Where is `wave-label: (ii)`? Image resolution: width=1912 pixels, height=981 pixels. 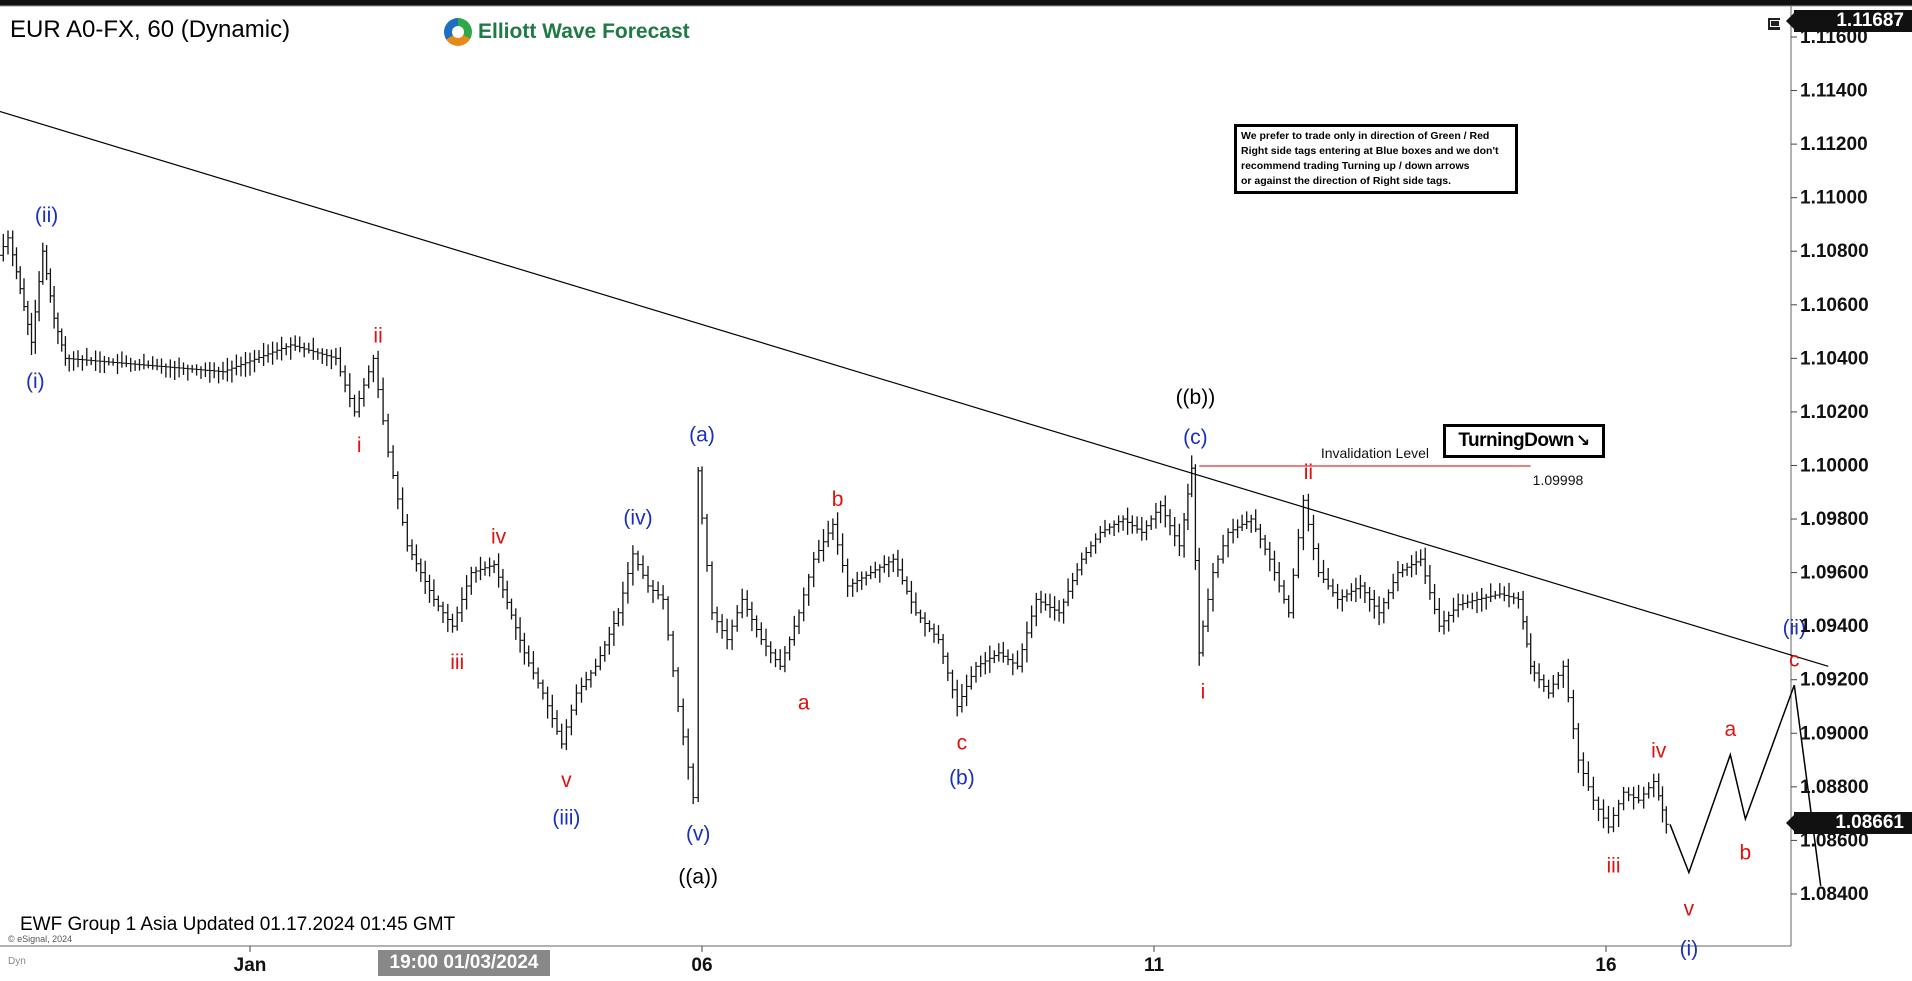 wave-label: (ii) is located at coordinates (46, 215).